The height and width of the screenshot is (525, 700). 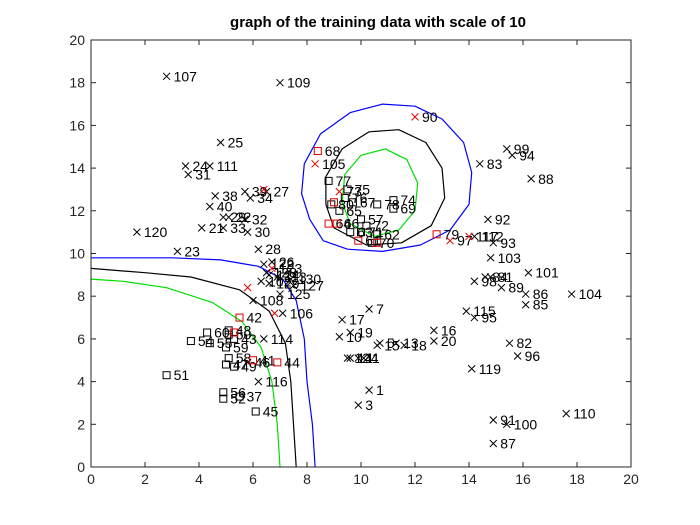 What do you see at coordinates (363, 189) in the screenshot?
I see `point-label: 75` at bounding box center [363, 189].